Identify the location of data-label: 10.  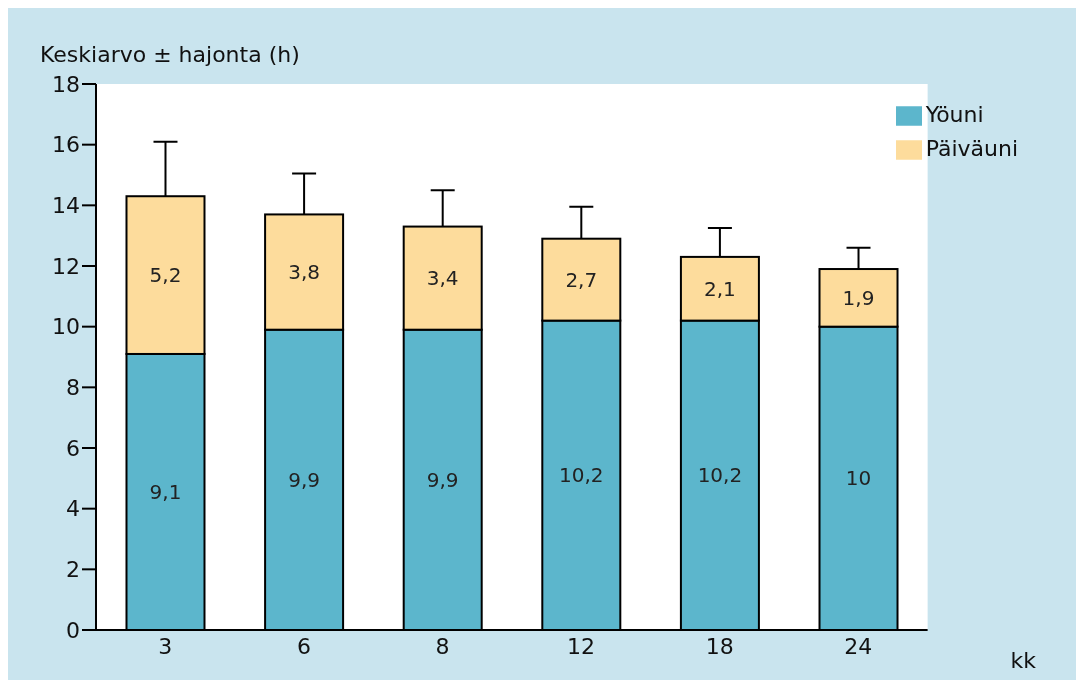
(858, 478).